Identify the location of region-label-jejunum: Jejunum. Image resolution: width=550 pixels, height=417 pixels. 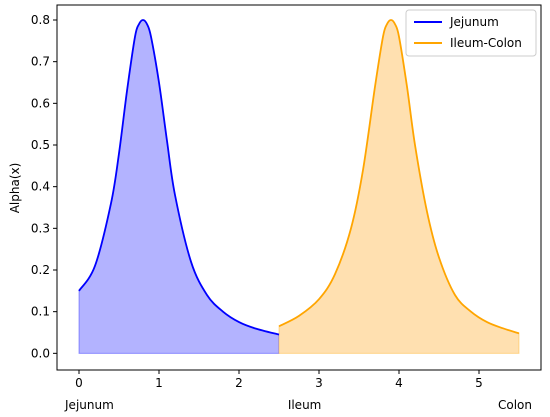
(89, 405).